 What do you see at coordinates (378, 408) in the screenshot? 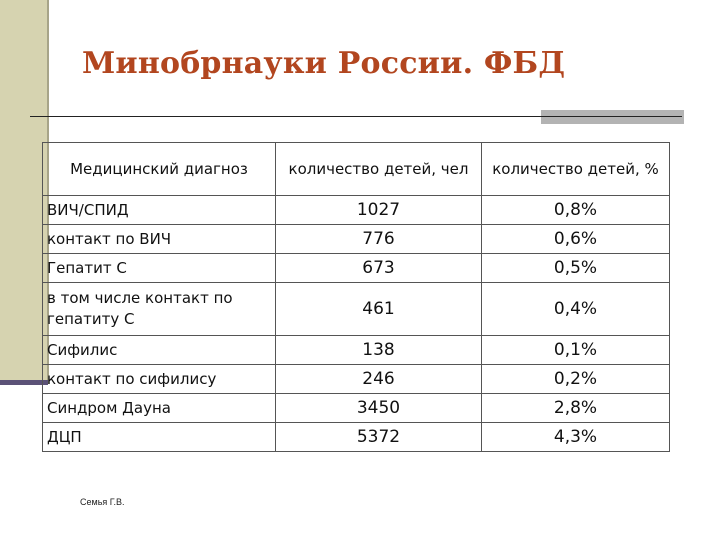
I see `count-cell: 3450` at bounding box center [378, 408].